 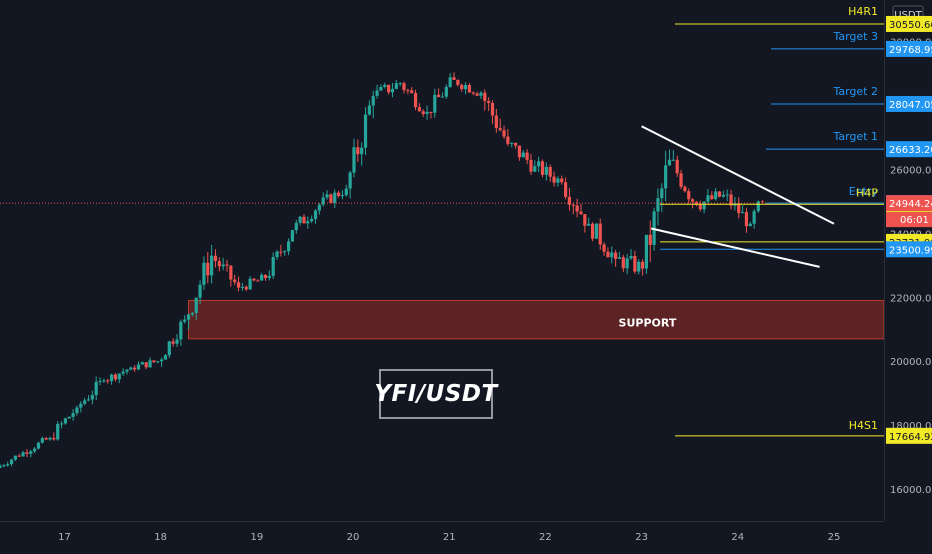 I want to click on level-price-badge-text: 30550.66, so click(x=910, y=25).